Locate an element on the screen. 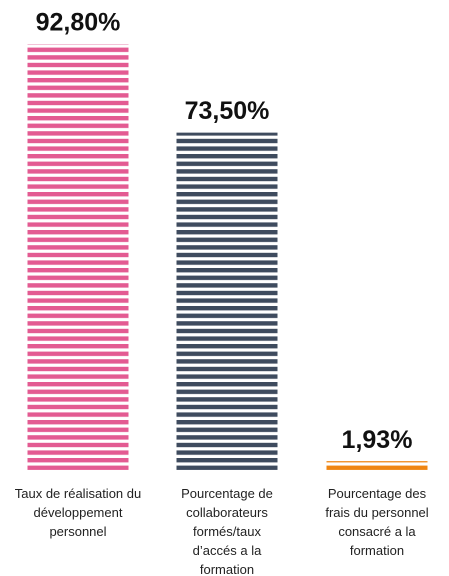 The image size is (449, 576). value-label: 1,93% is located at coordinates (377, 440).